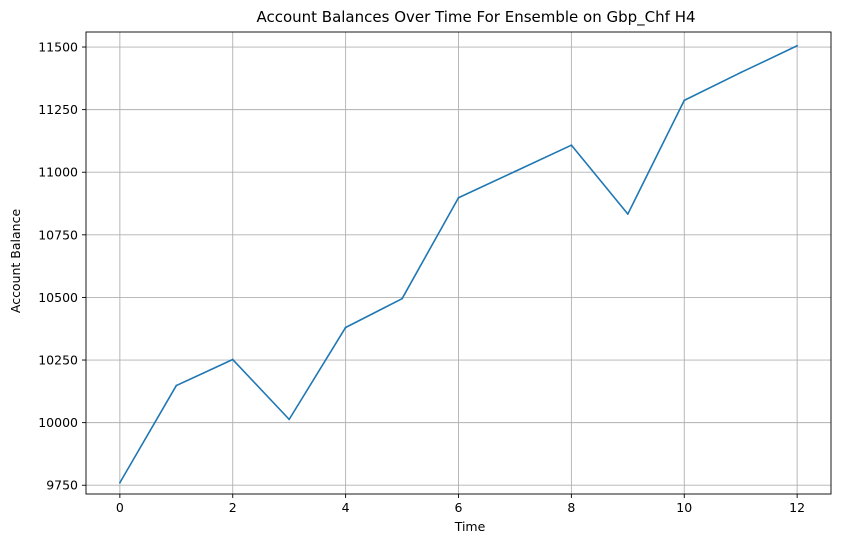 The width and height of the screenshot is (868, 545). Describe the element at coordinates (58, 360) in the screenshot. I see `y-tick-label: 10250` at that location.